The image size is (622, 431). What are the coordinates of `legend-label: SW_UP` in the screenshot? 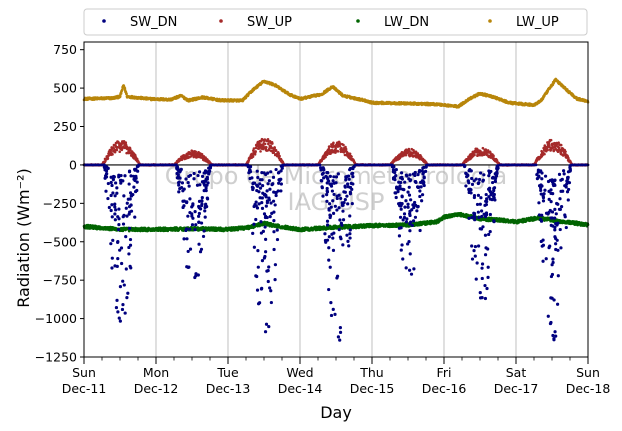 It's located at (269, 22).